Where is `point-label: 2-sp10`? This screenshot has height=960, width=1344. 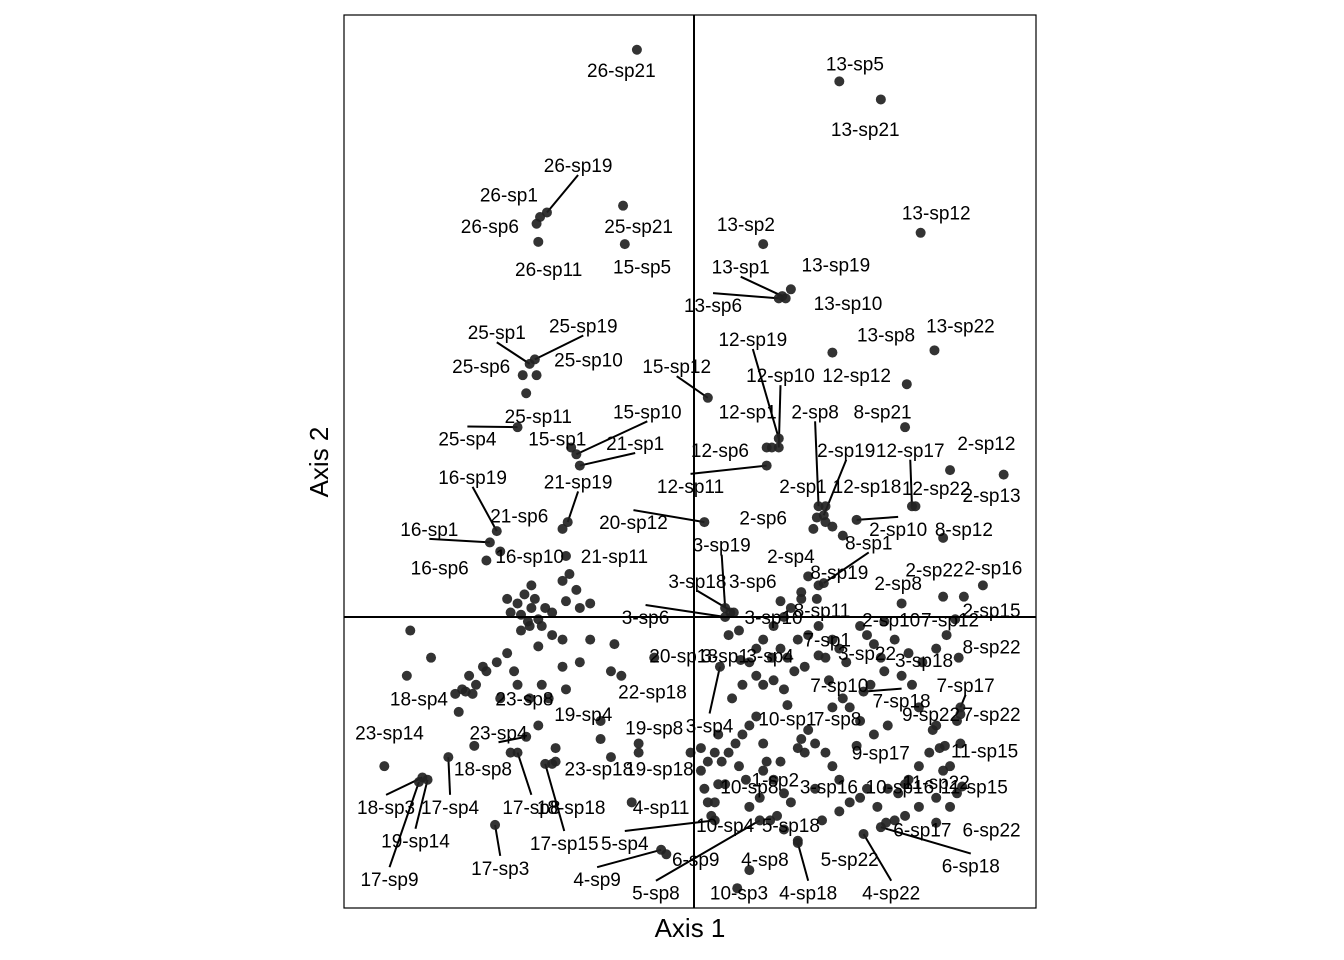 point-label: 2-sp10 is located at coordinates (898, 530).